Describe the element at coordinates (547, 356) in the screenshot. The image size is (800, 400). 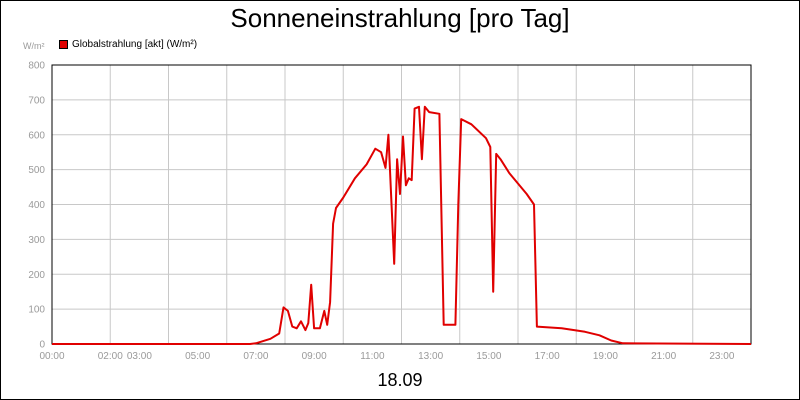
I see `x-tick-label: 17:00` at that location.